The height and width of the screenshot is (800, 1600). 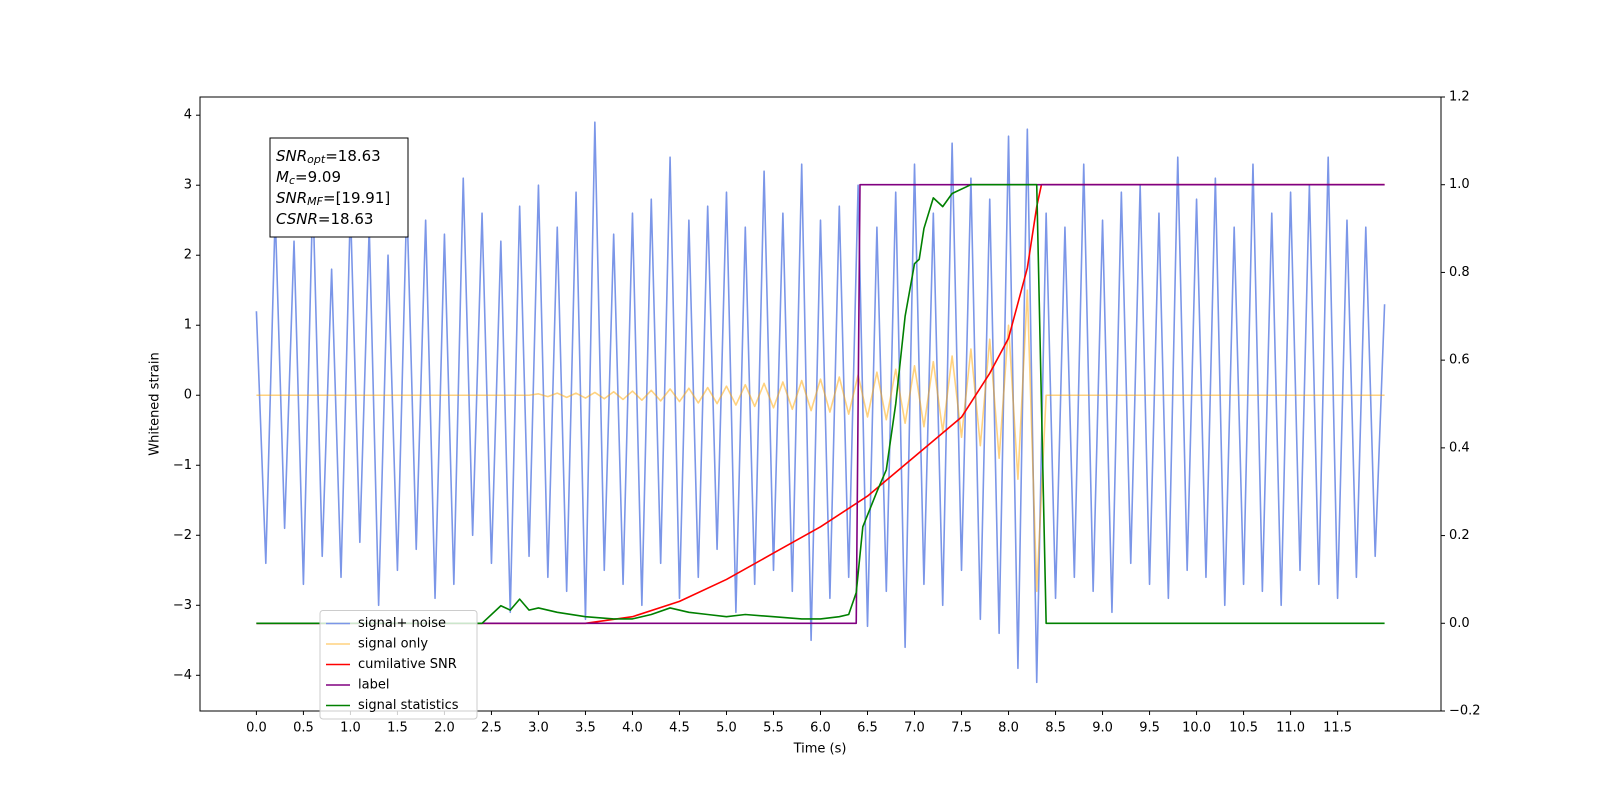 I want to click on x-tick-label: 7.5, so click(x=961, y=728).